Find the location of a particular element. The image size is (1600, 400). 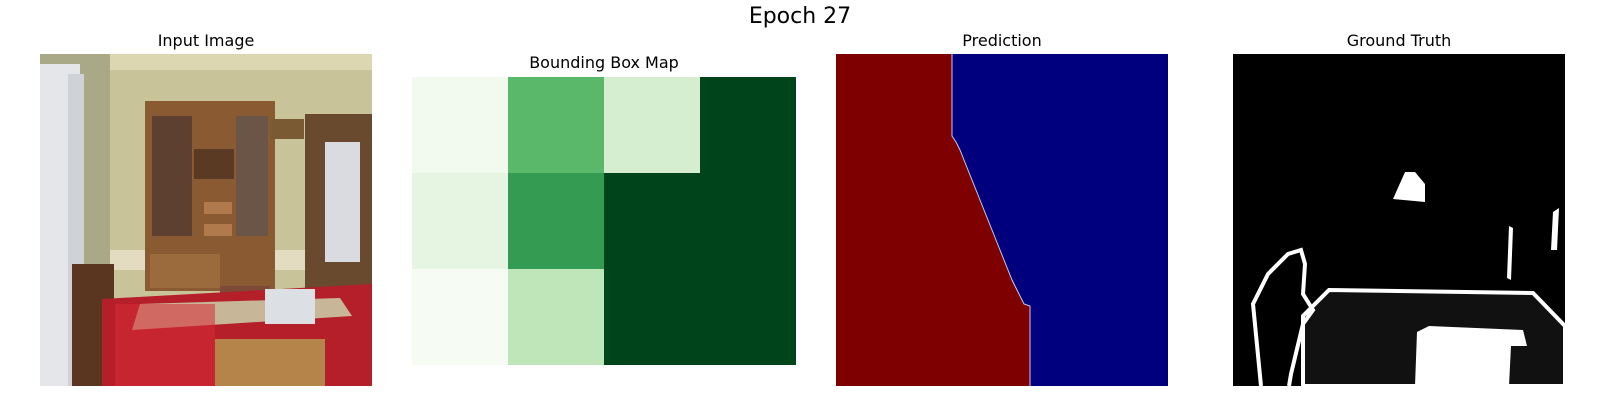

bbox-cell-r2-c0 is located at coordinates (460, 317).